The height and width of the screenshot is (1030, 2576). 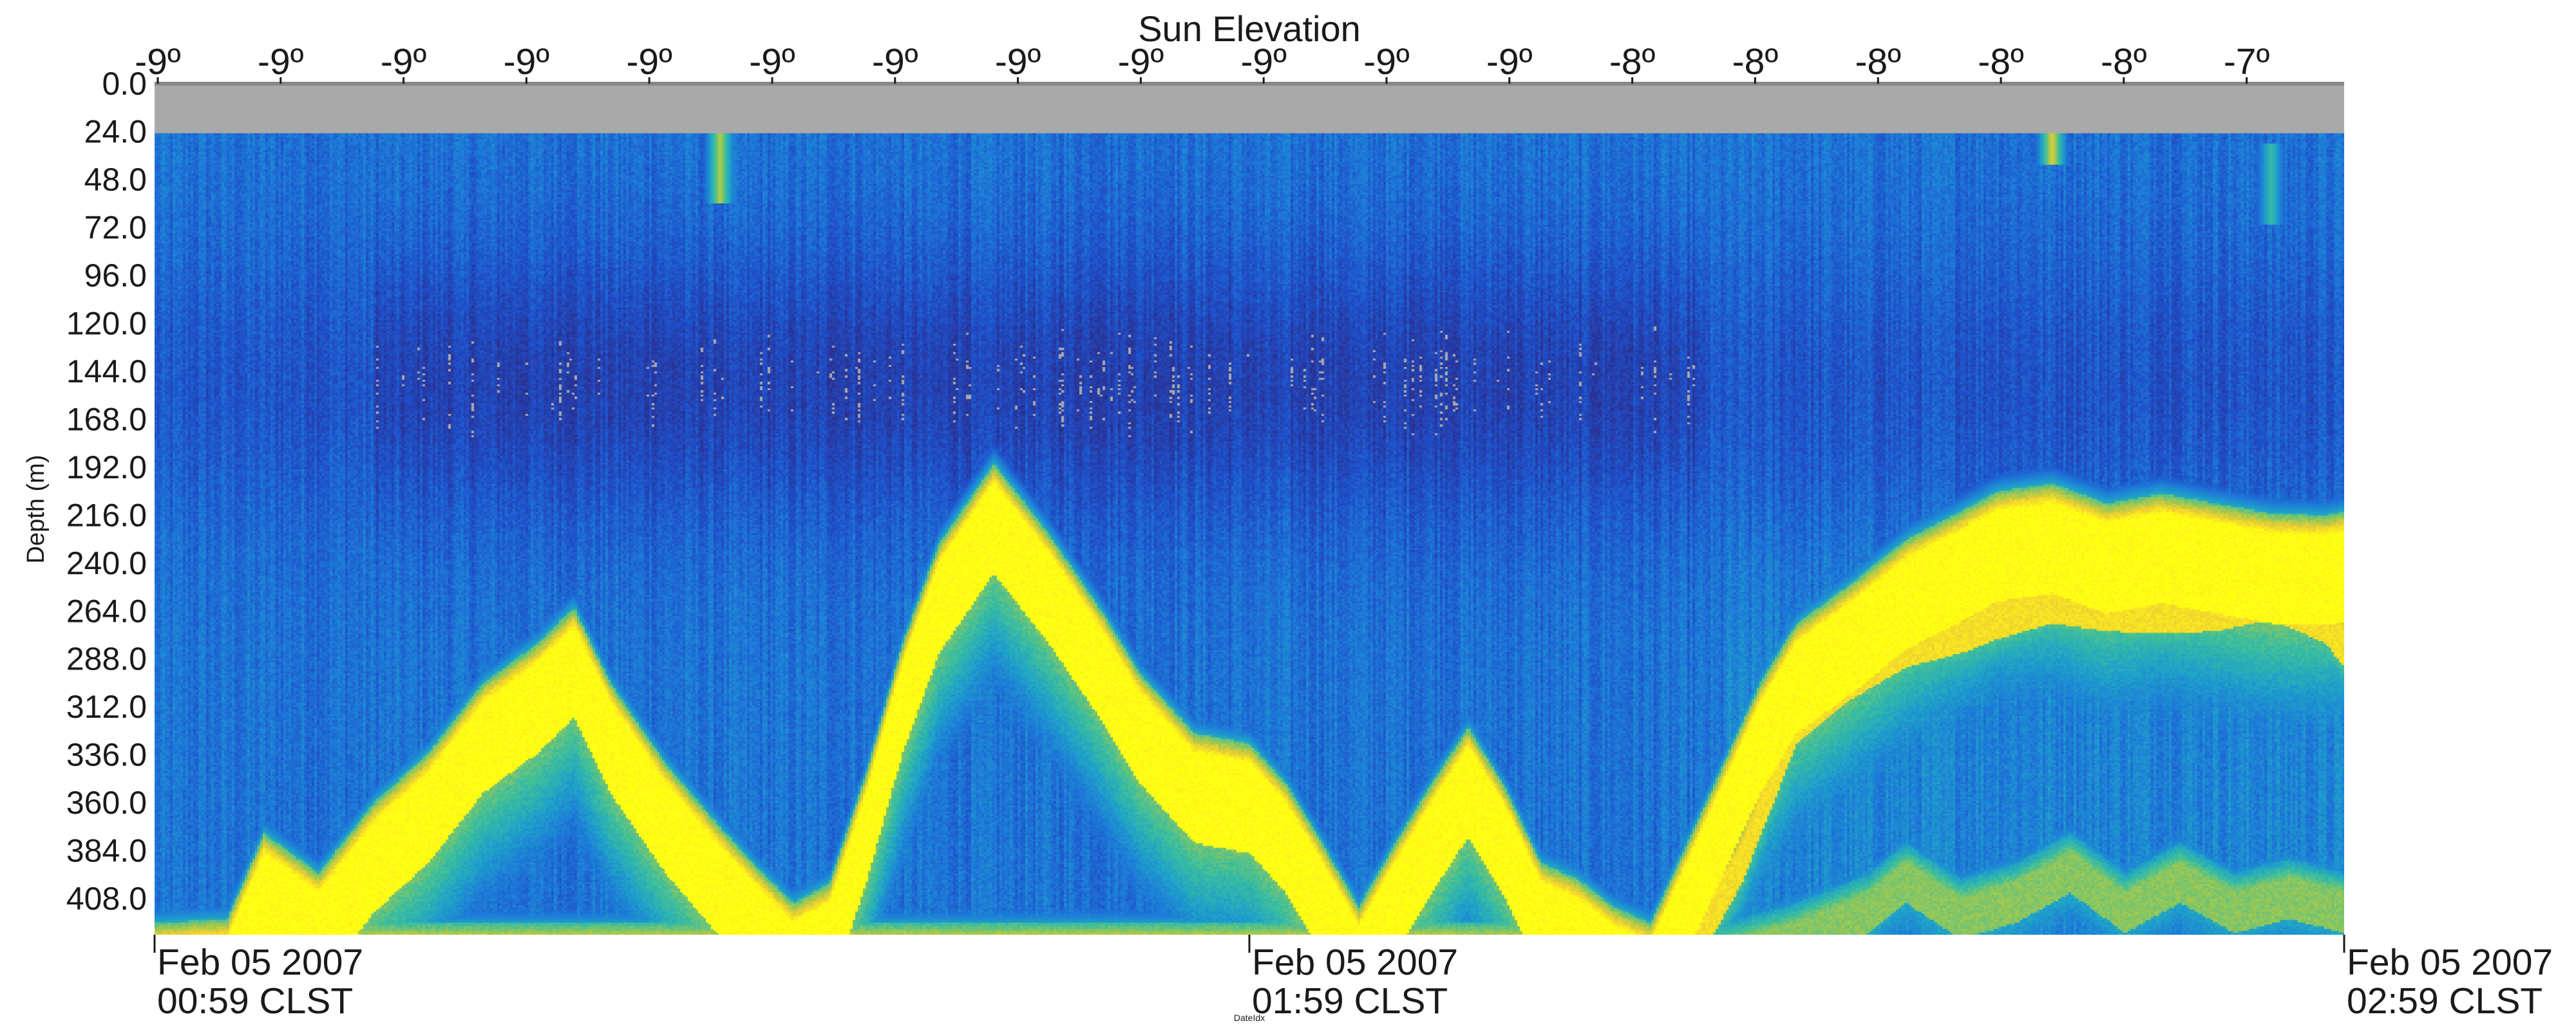 I want to click on depth-tick-label: 168.0, so click(x=107, y=419).